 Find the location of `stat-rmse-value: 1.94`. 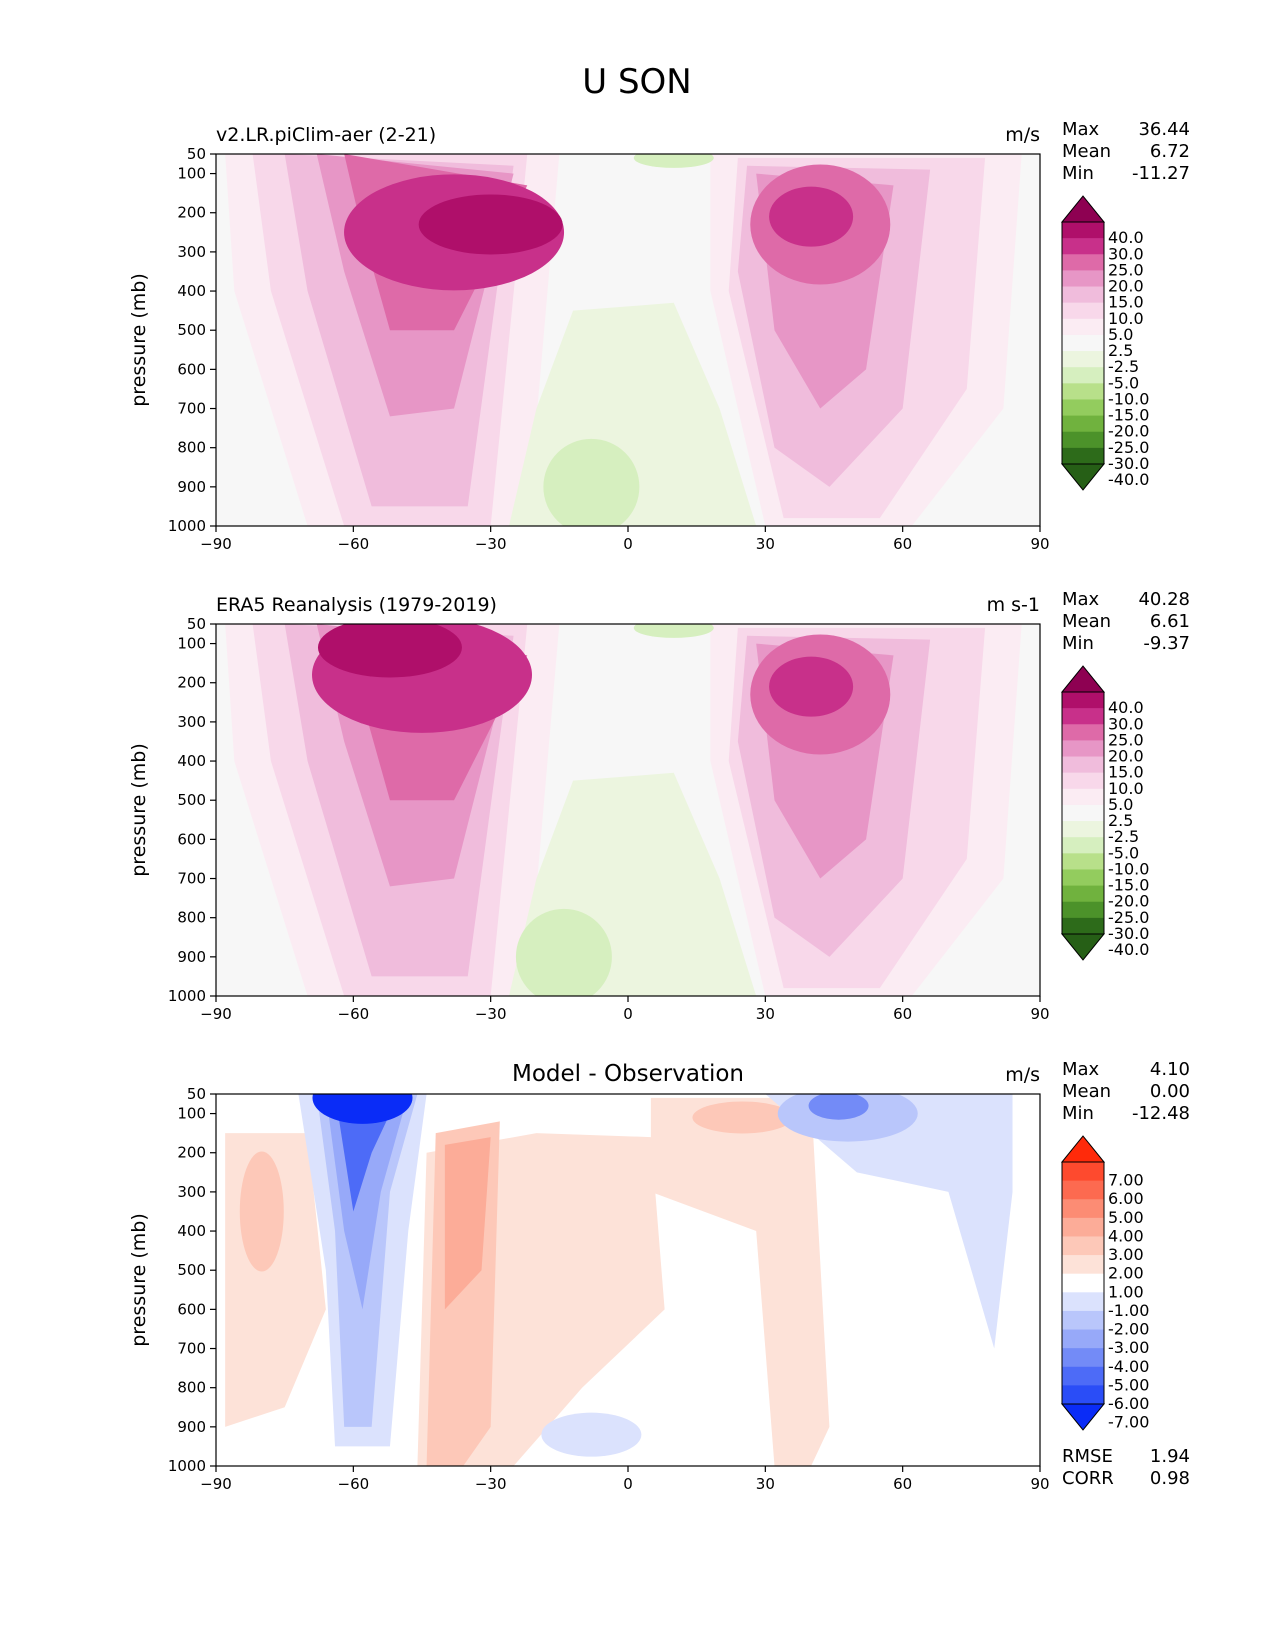

stat-rmse-value: 1.94 is located at coordinates (1170, 1456).